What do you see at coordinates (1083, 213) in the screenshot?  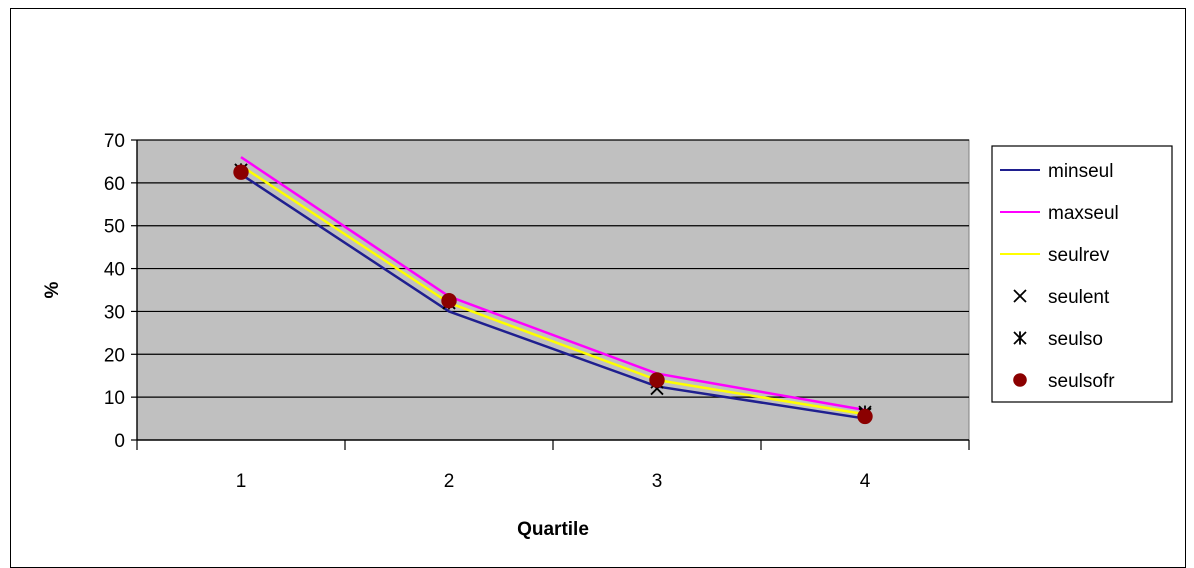 I see `legend-label-maxseul: maxseul` at bounding box center [1083, 213].